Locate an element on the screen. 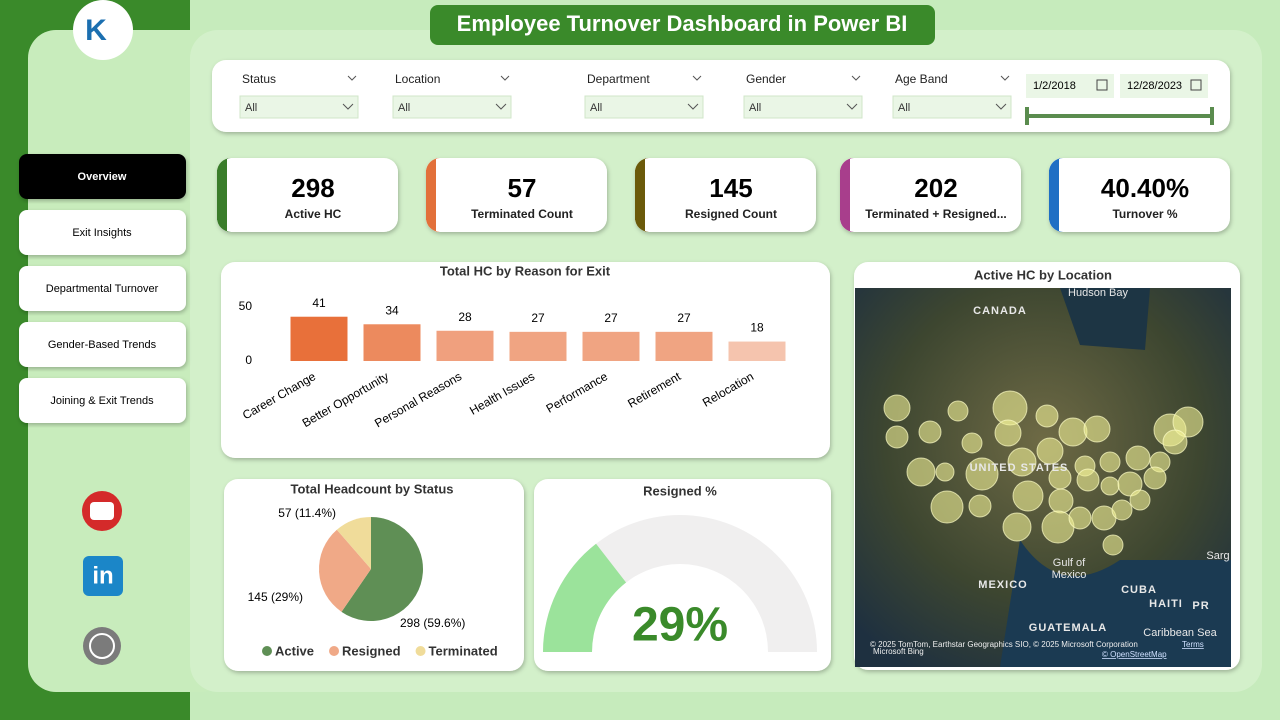  map-brand: Microsoft Bing is located at coordinates (898, 651).